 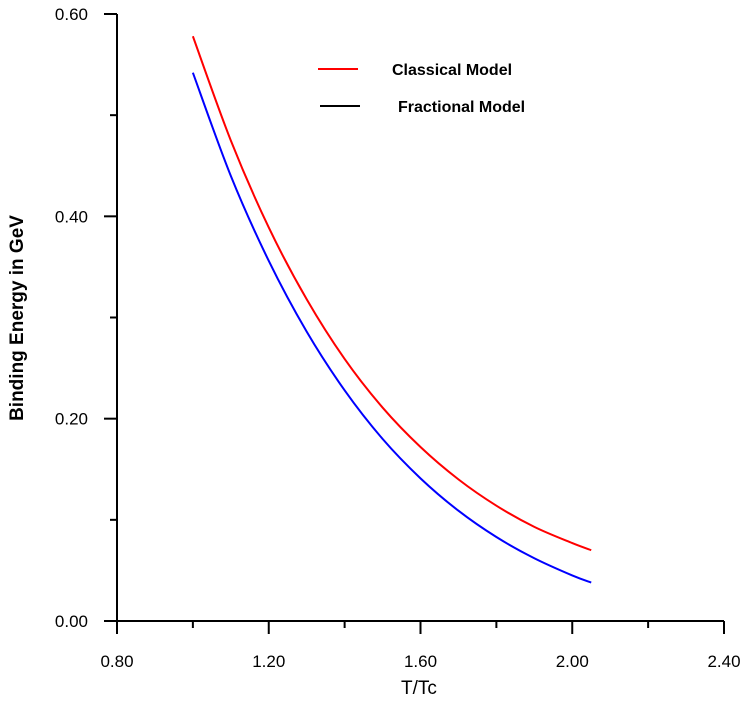 What do you see at coordinates (419, 688) in the screenshot?
I see `x-axis-title: T/Tc` at bounding box center [419, 688].